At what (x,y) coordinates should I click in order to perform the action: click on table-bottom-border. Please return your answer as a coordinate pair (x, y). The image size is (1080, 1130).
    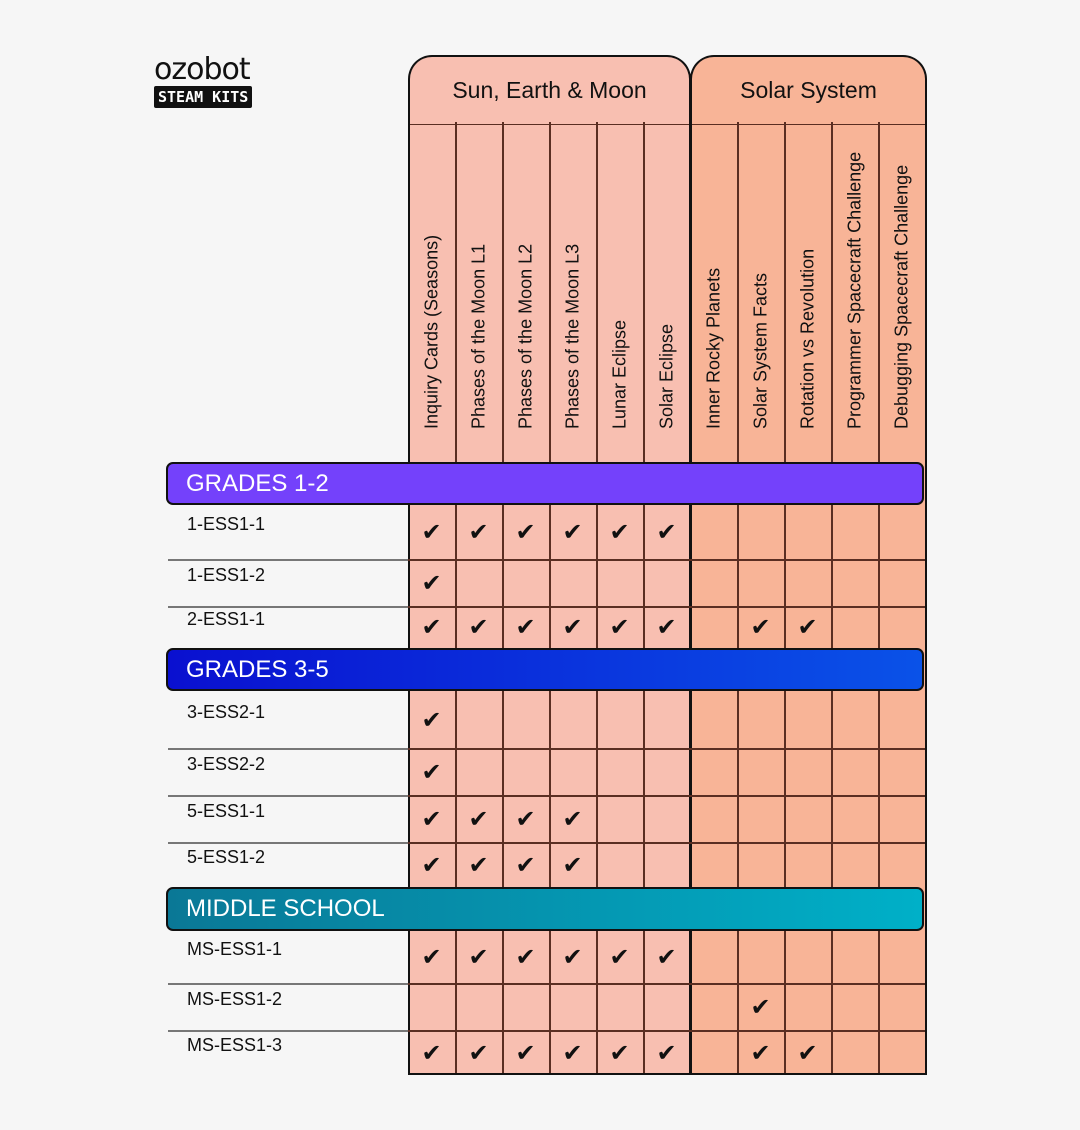
    Looking at the image, I should click on (666, 1074).